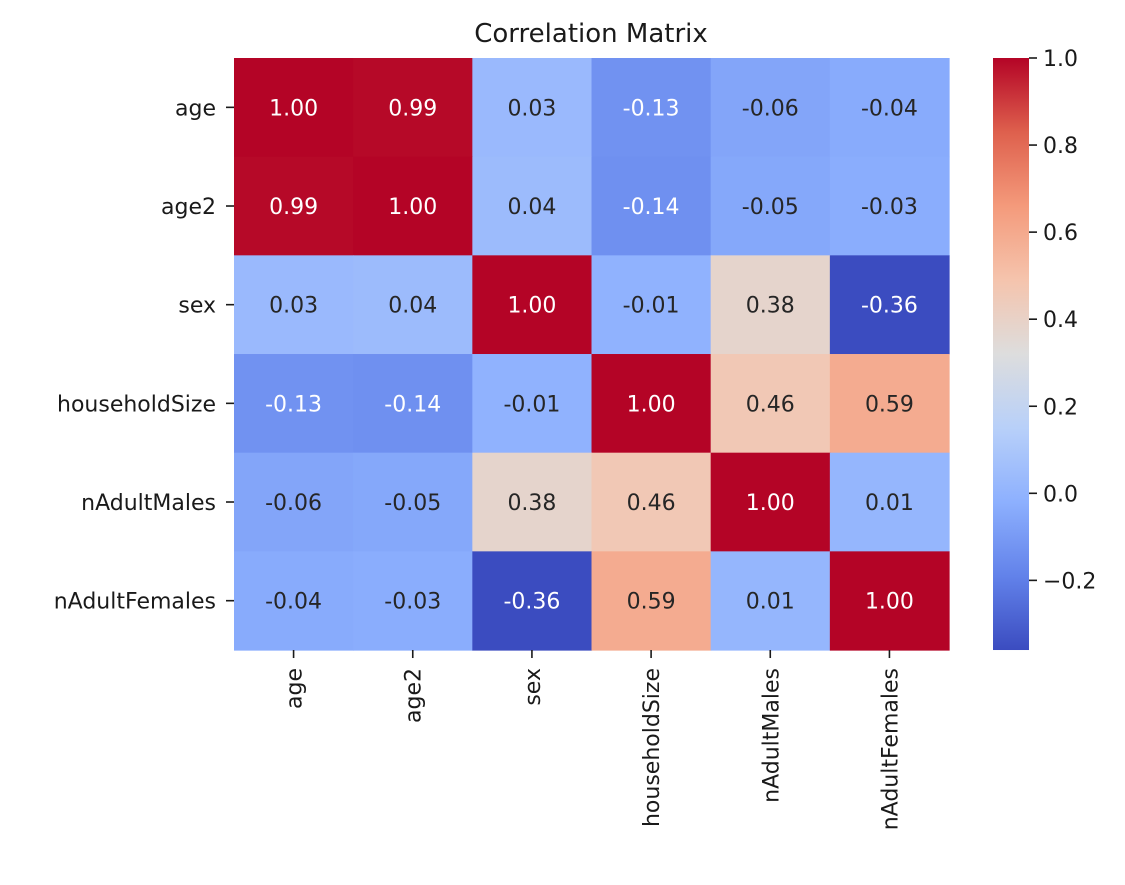  I want to click on y-tick-label-0: age, so click(195, 108).